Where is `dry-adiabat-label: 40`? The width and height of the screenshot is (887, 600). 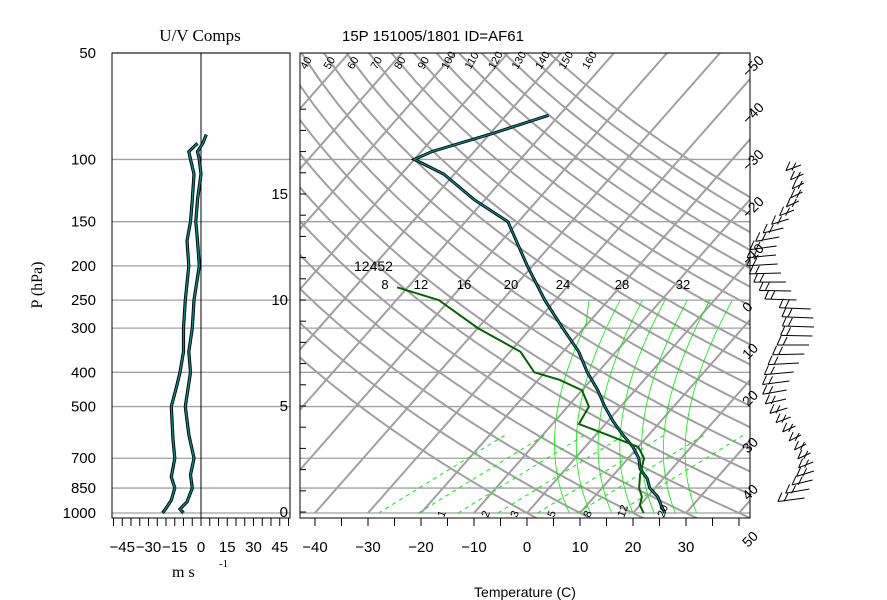 dry-adiabat-label: 40 is located at coordinates (306, 63).